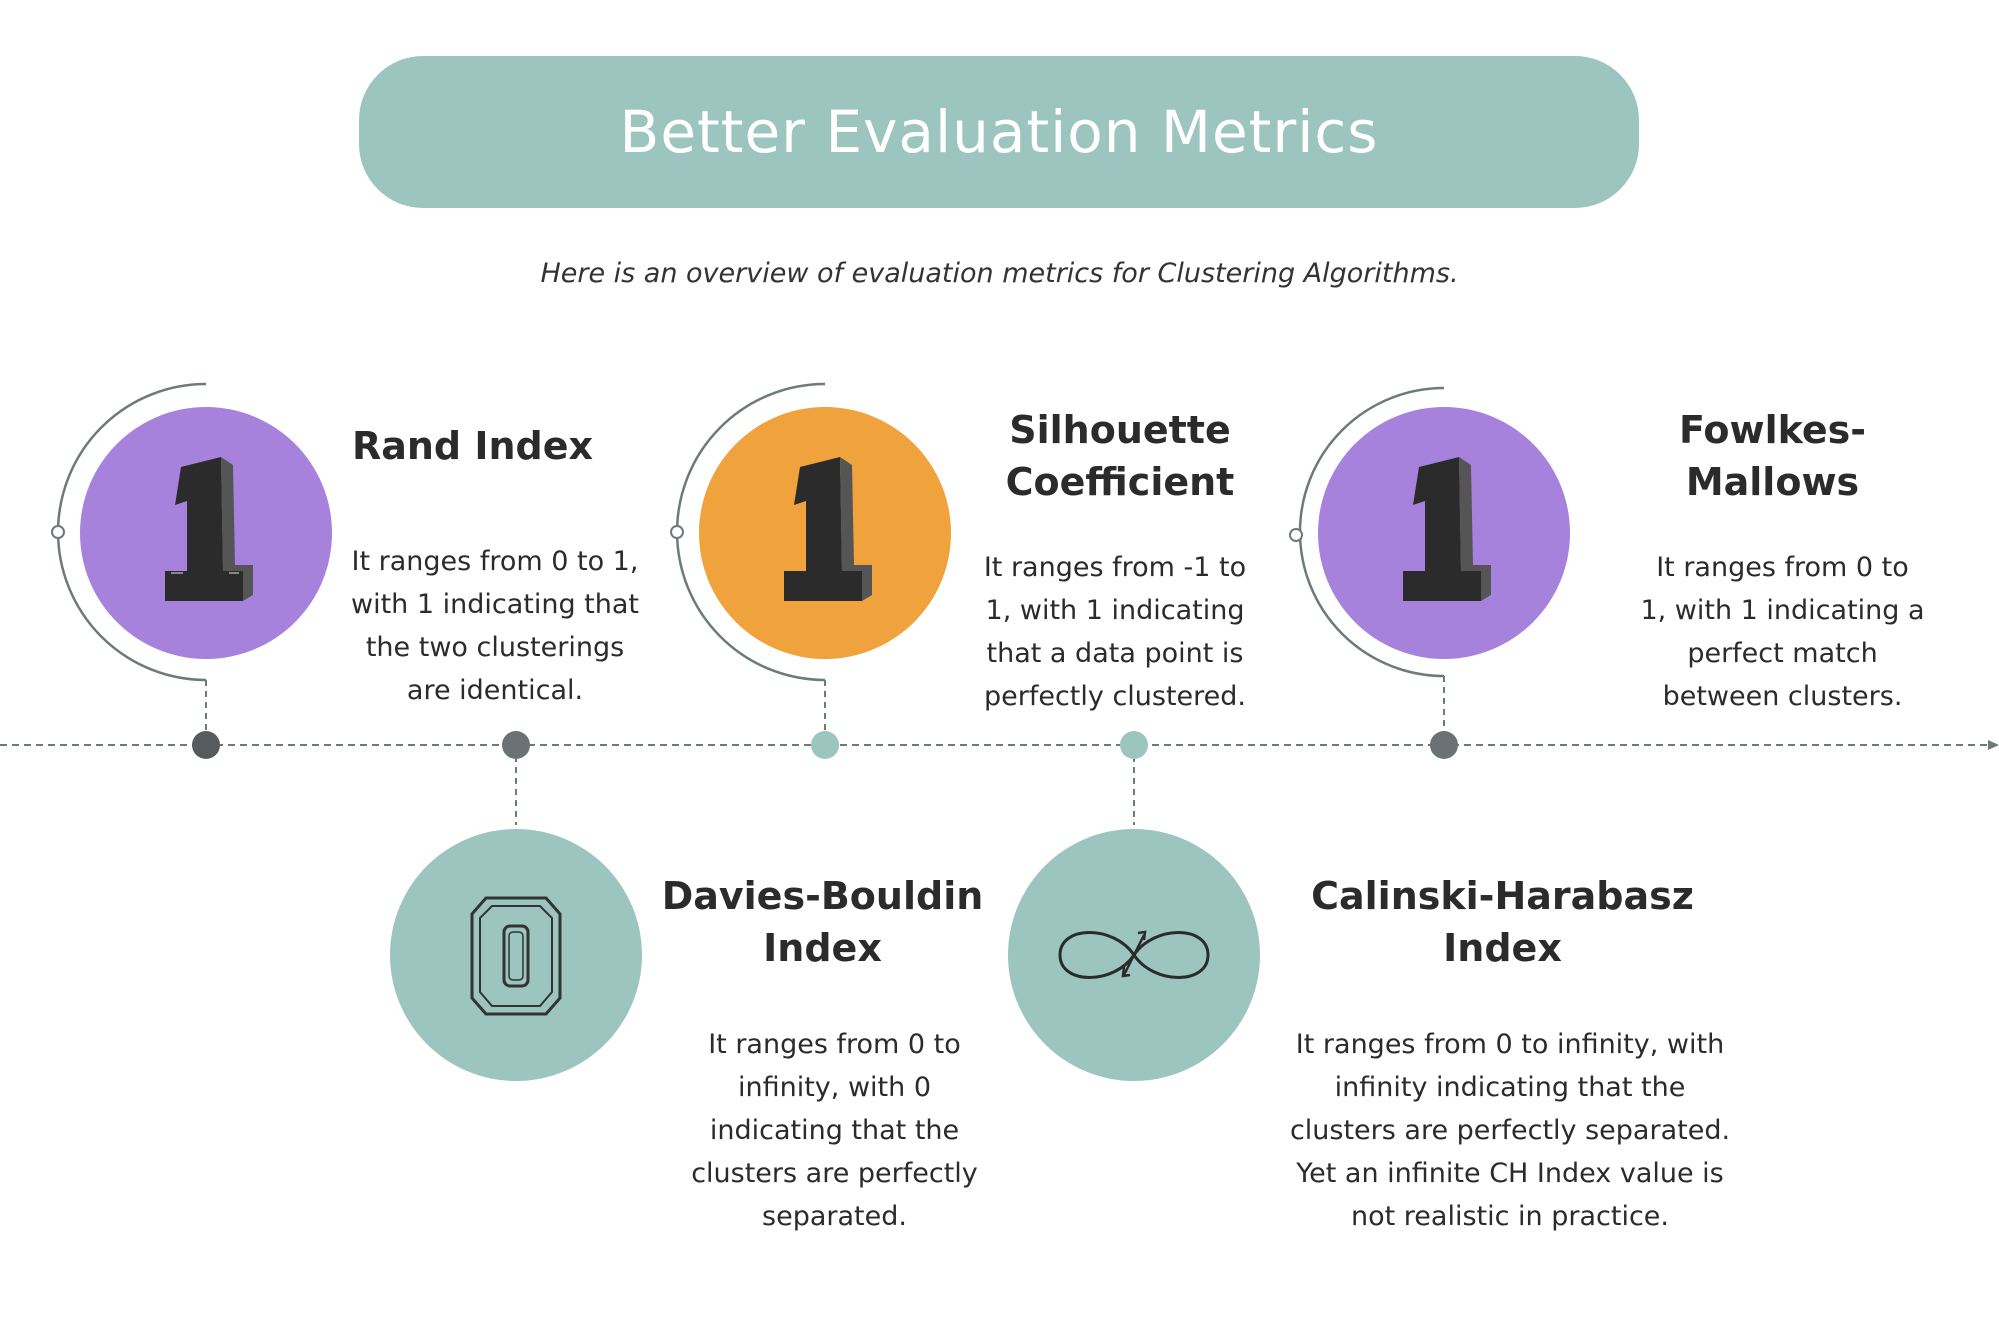  I want to click on desc-line: are identical., so click(495, 690).